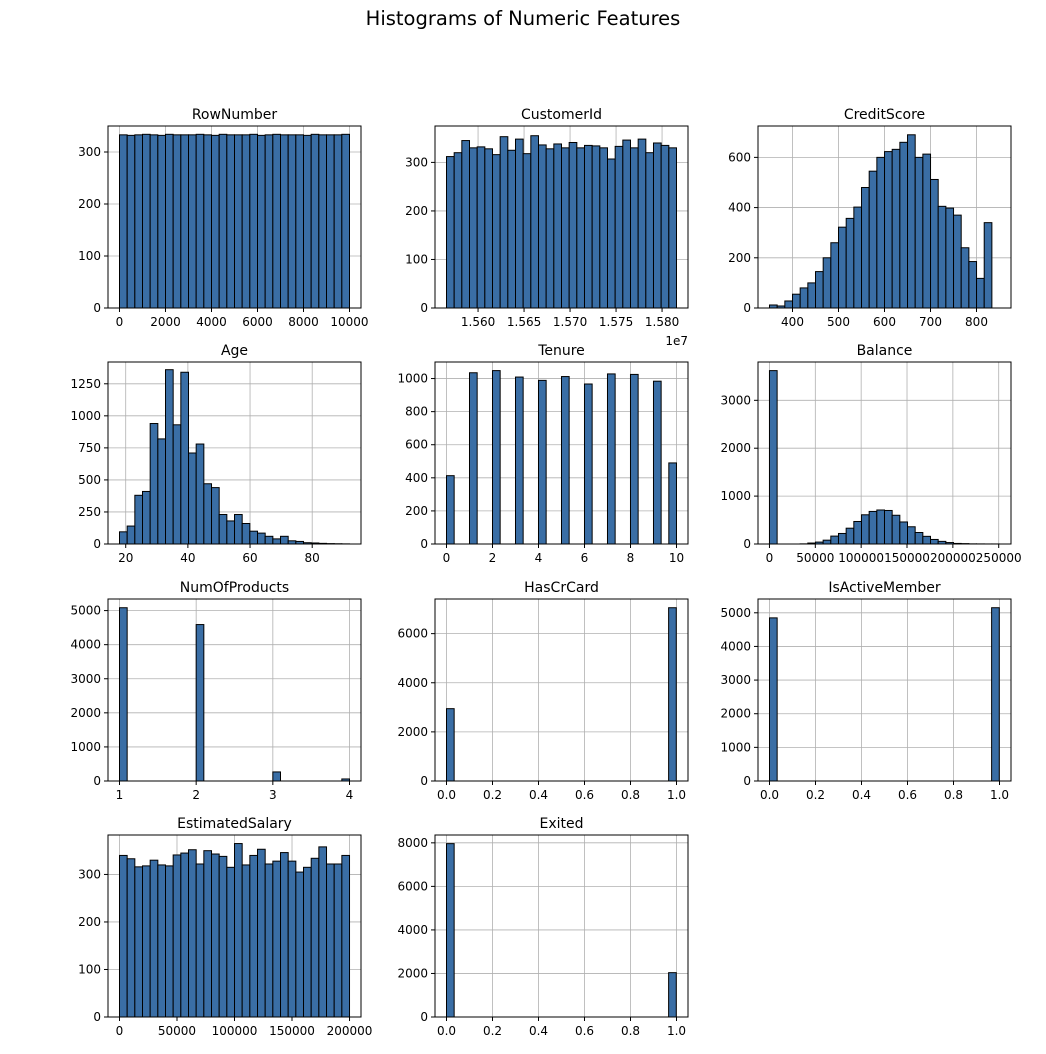 The height and width of the screenshot is (1054, 1046). Describe the element at coordinates (235, 115) in the screenshot. I see `subplot-title: RowNumber` at that location.